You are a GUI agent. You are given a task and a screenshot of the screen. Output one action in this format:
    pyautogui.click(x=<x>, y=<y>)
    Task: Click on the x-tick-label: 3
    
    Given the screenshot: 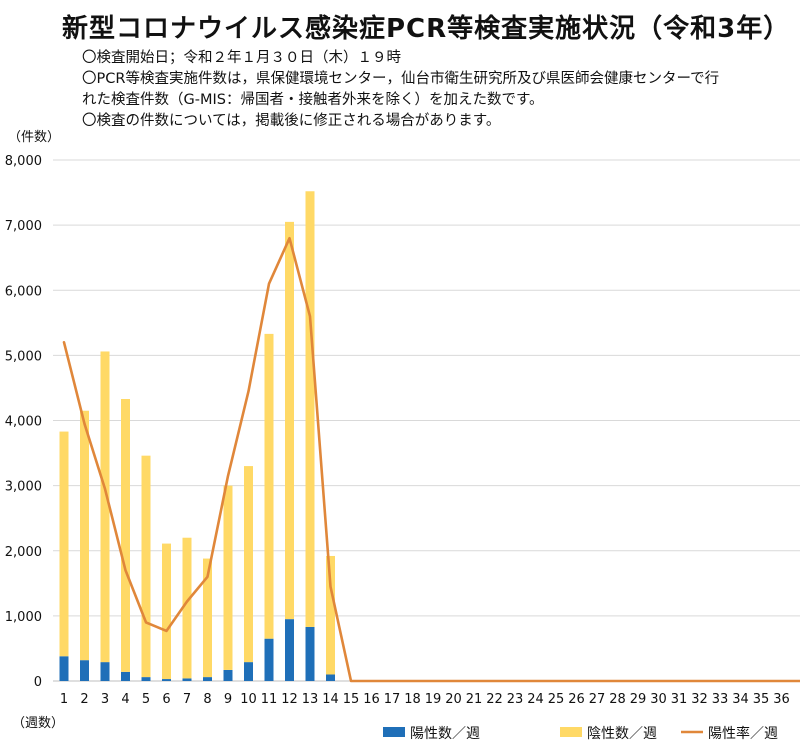 What is the action you would take?
    pyautogui.click(x=105, y=699)
    